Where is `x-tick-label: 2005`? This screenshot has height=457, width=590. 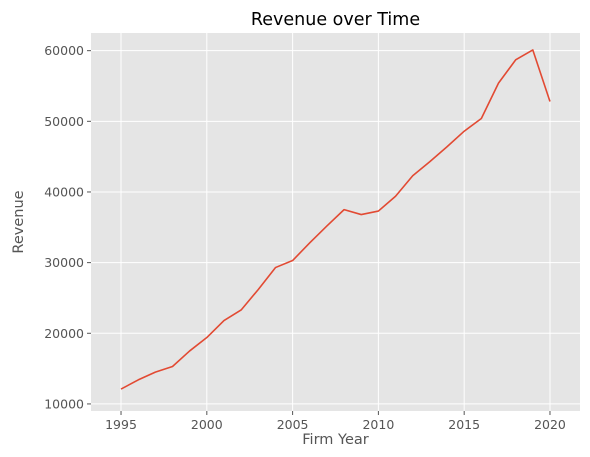 x-tick-label: 2005 is located at coordinates (293, 424).